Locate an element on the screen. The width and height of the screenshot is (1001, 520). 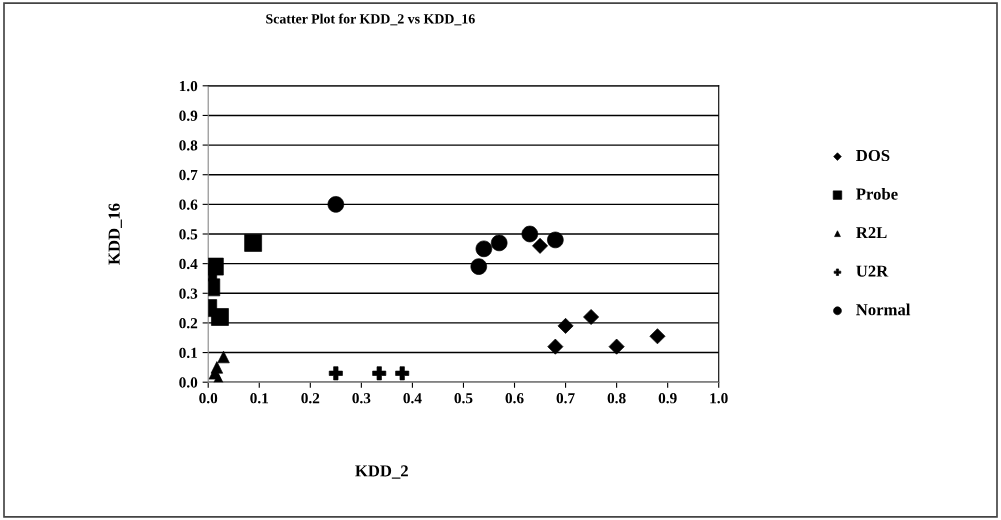
legend-label: Normal is located at coordinates (883, 309).